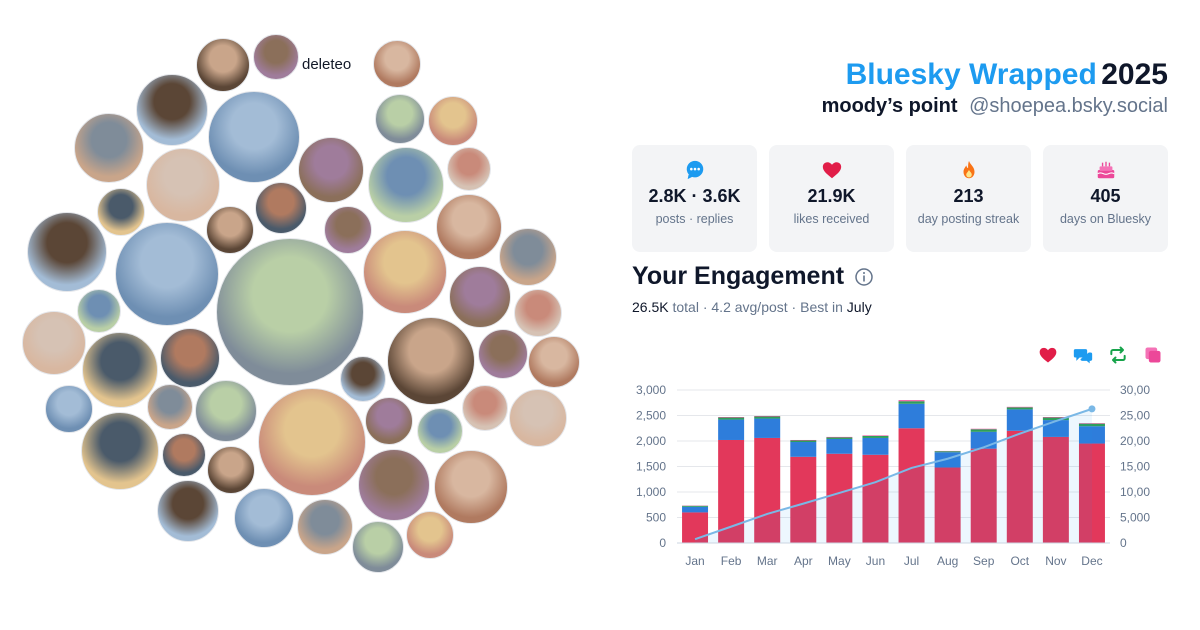 The height and width of the screenshot is (630, 1200). Describe the element at coordinates (1123, 543) in the screenshot. I see `y-right-tick-label: 0` at that location.